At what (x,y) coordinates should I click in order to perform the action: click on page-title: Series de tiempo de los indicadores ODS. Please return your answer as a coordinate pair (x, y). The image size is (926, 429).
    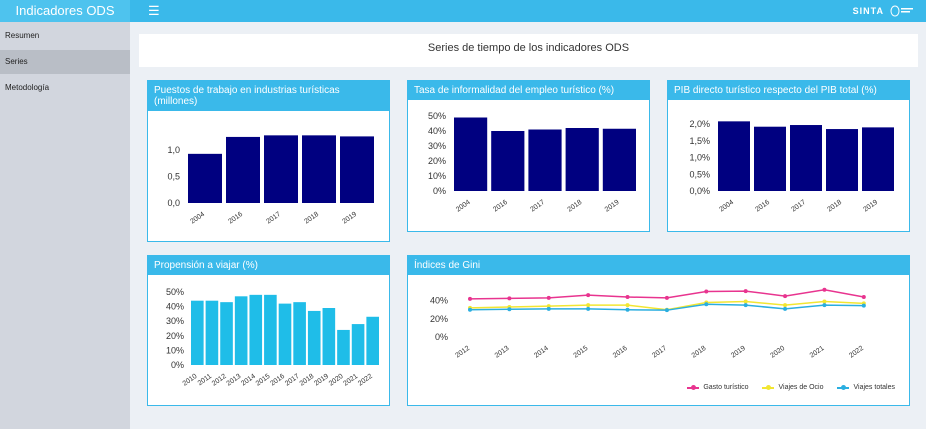
    Looking at the image, I should click on (528, 50).